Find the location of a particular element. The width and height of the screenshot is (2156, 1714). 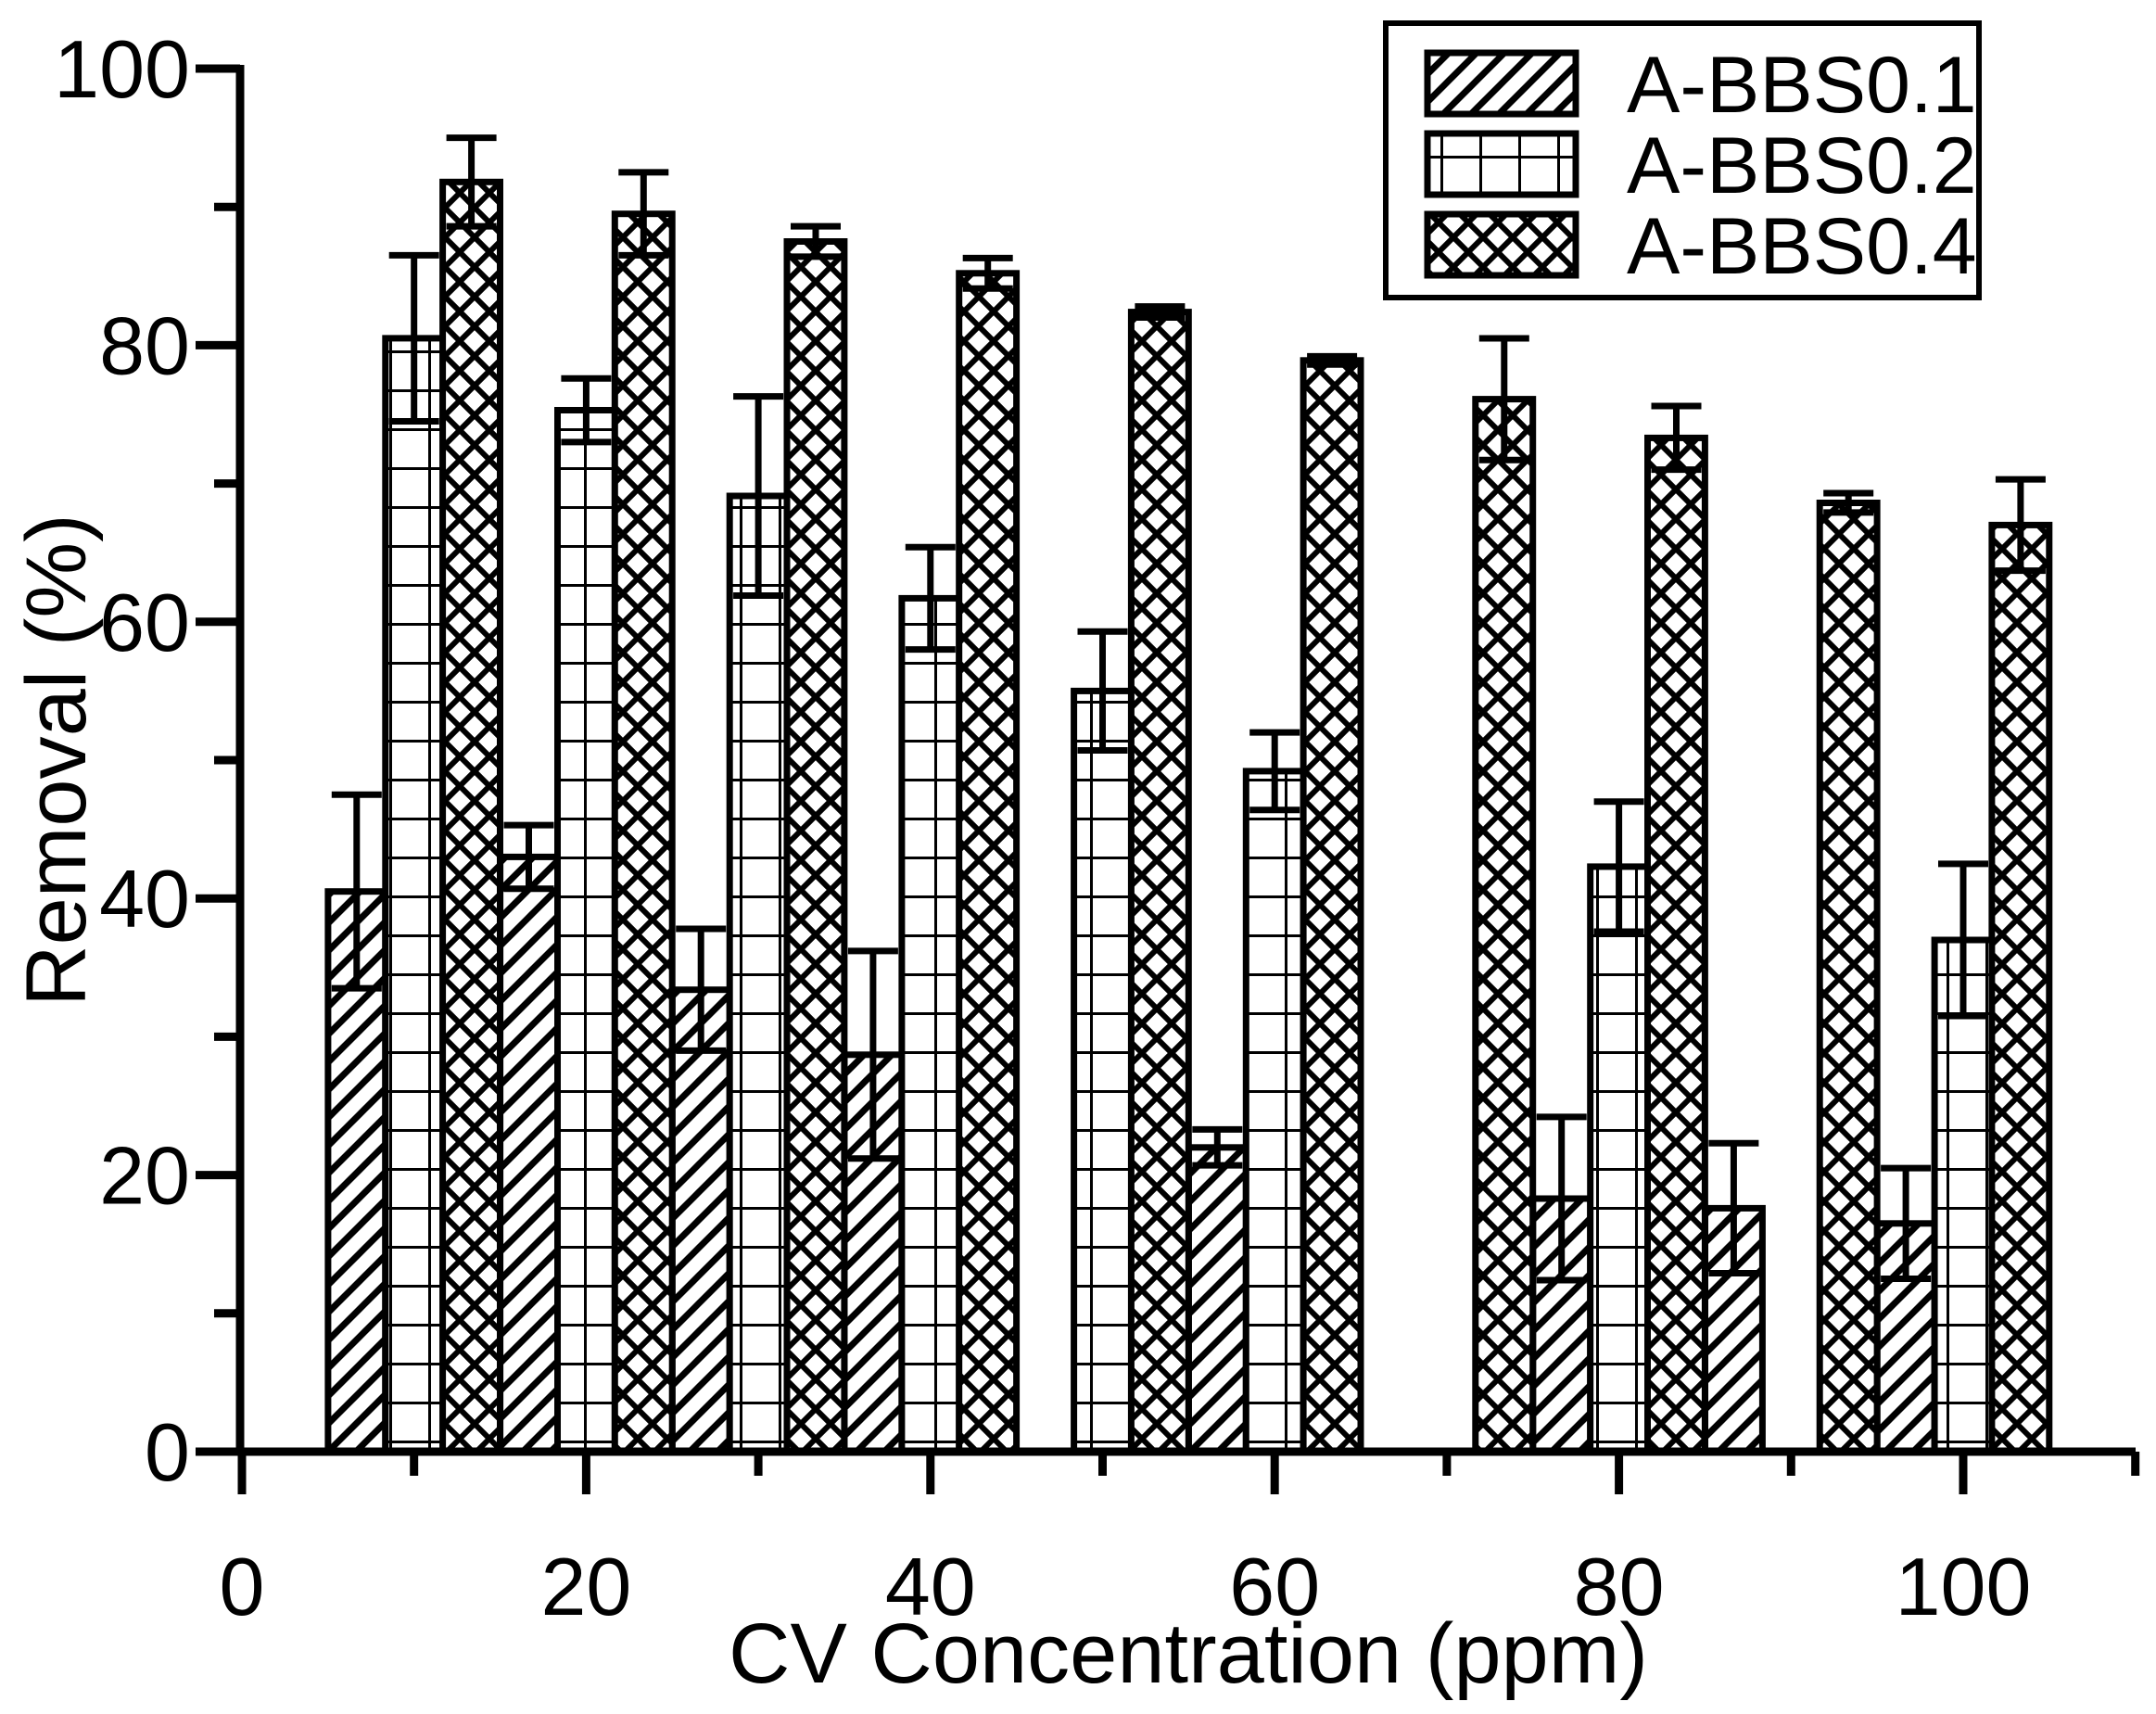

y-tick-label-20: 20 is located at coordinates (144, 1176).